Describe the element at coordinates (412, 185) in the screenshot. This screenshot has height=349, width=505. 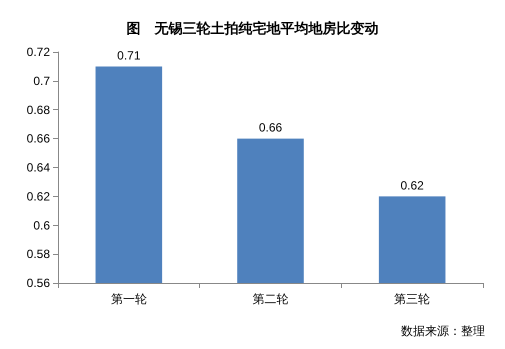
I see `data-label: 0.62` at that location.